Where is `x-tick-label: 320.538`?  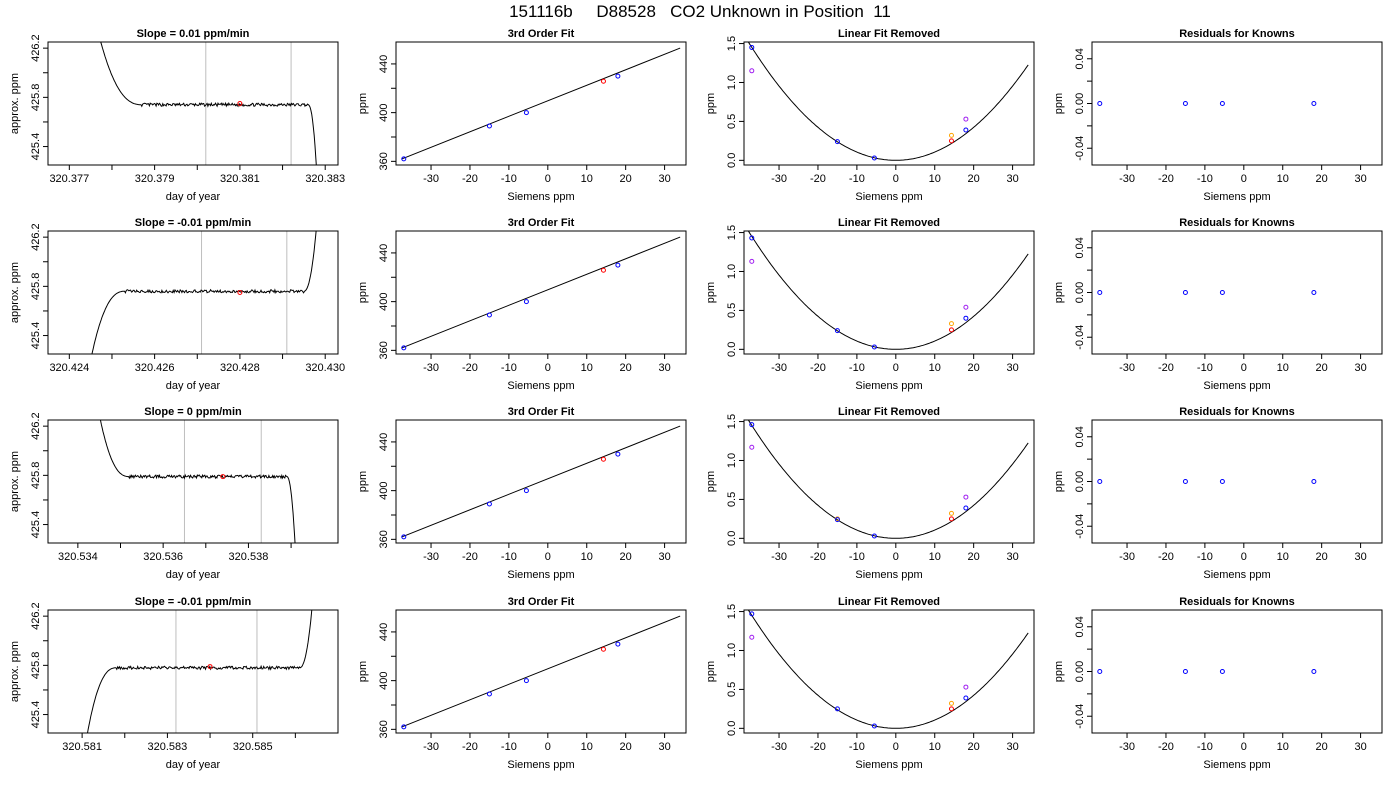
x-tick-label: 320.538 is located at coordinates (249, 557).